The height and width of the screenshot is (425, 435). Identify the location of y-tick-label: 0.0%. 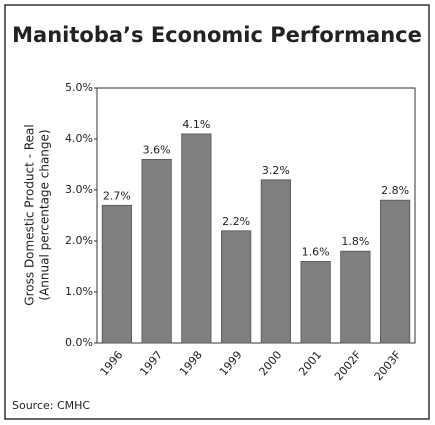
(79, 342).